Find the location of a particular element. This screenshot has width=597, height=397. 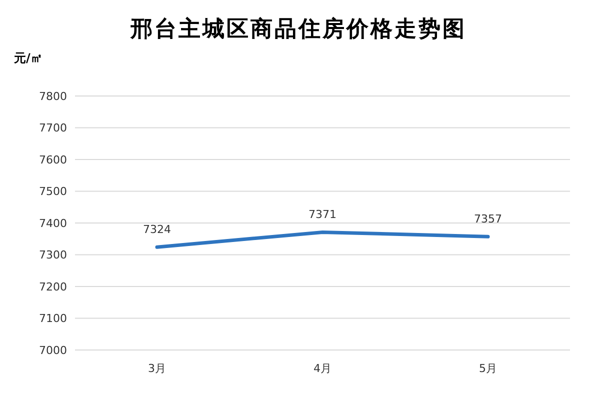

chart-title: 邢台主城区商品住房价格走势图 is located at coordinates (298, 29).